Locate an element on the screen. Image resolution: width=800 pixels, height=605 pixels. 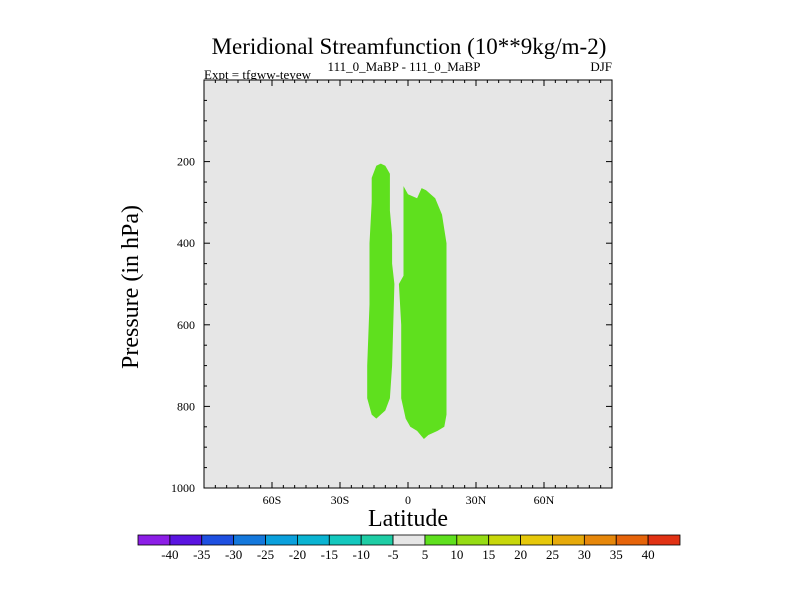
x-tick-labels: 60S 30S 0 30N 60N is located at coordinates (409, 500).